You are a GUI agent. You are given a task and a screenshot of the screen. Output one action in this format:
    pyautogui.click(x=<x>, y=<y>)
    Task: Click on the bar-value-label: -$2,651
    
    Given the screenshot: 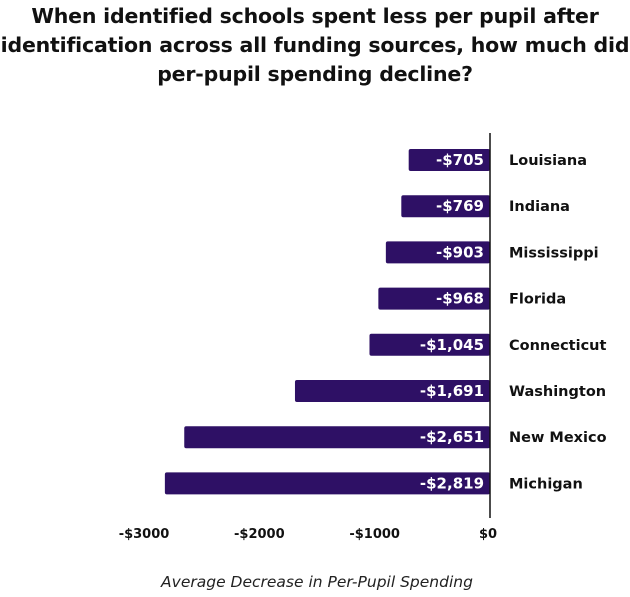 What is the action you would take?
    pyautogui.click(x=452, y=437)
    